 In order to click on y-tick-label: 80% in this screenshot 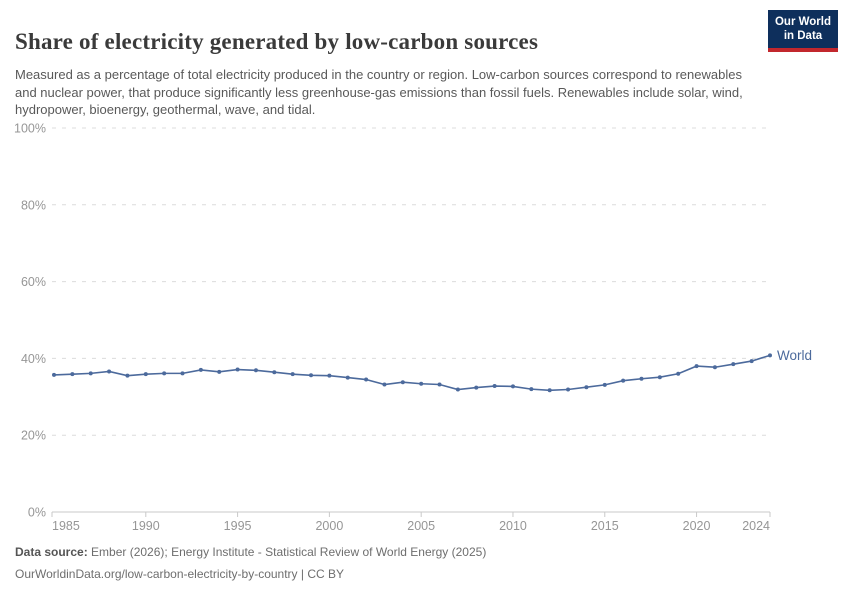, I will do `click(33, 205)`.